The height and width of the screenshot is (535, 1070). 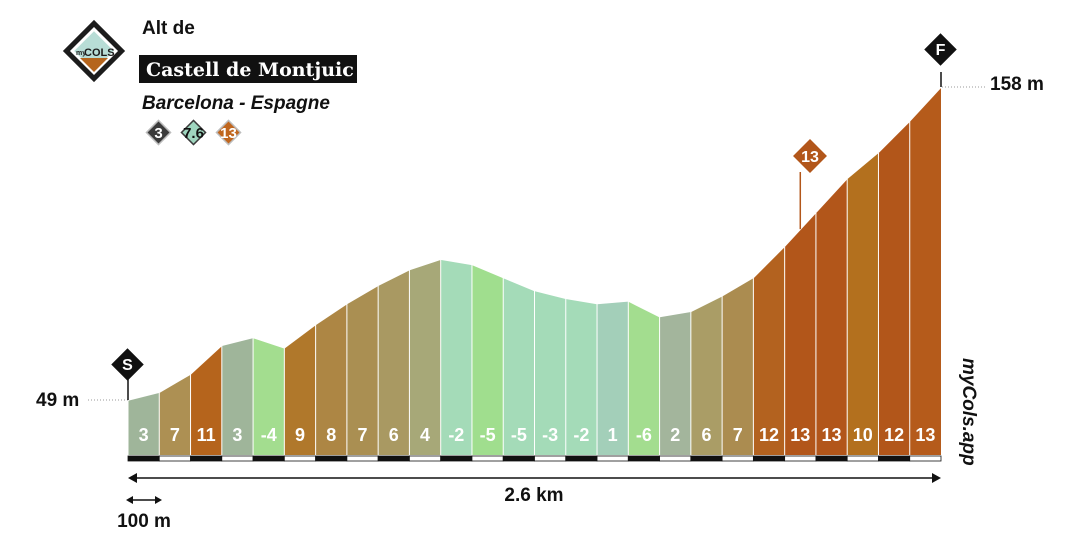 What do you see at coordinates (613, 435) in the screenshot?
I see `gradient-label: 1` at bounding box center [613, 435].